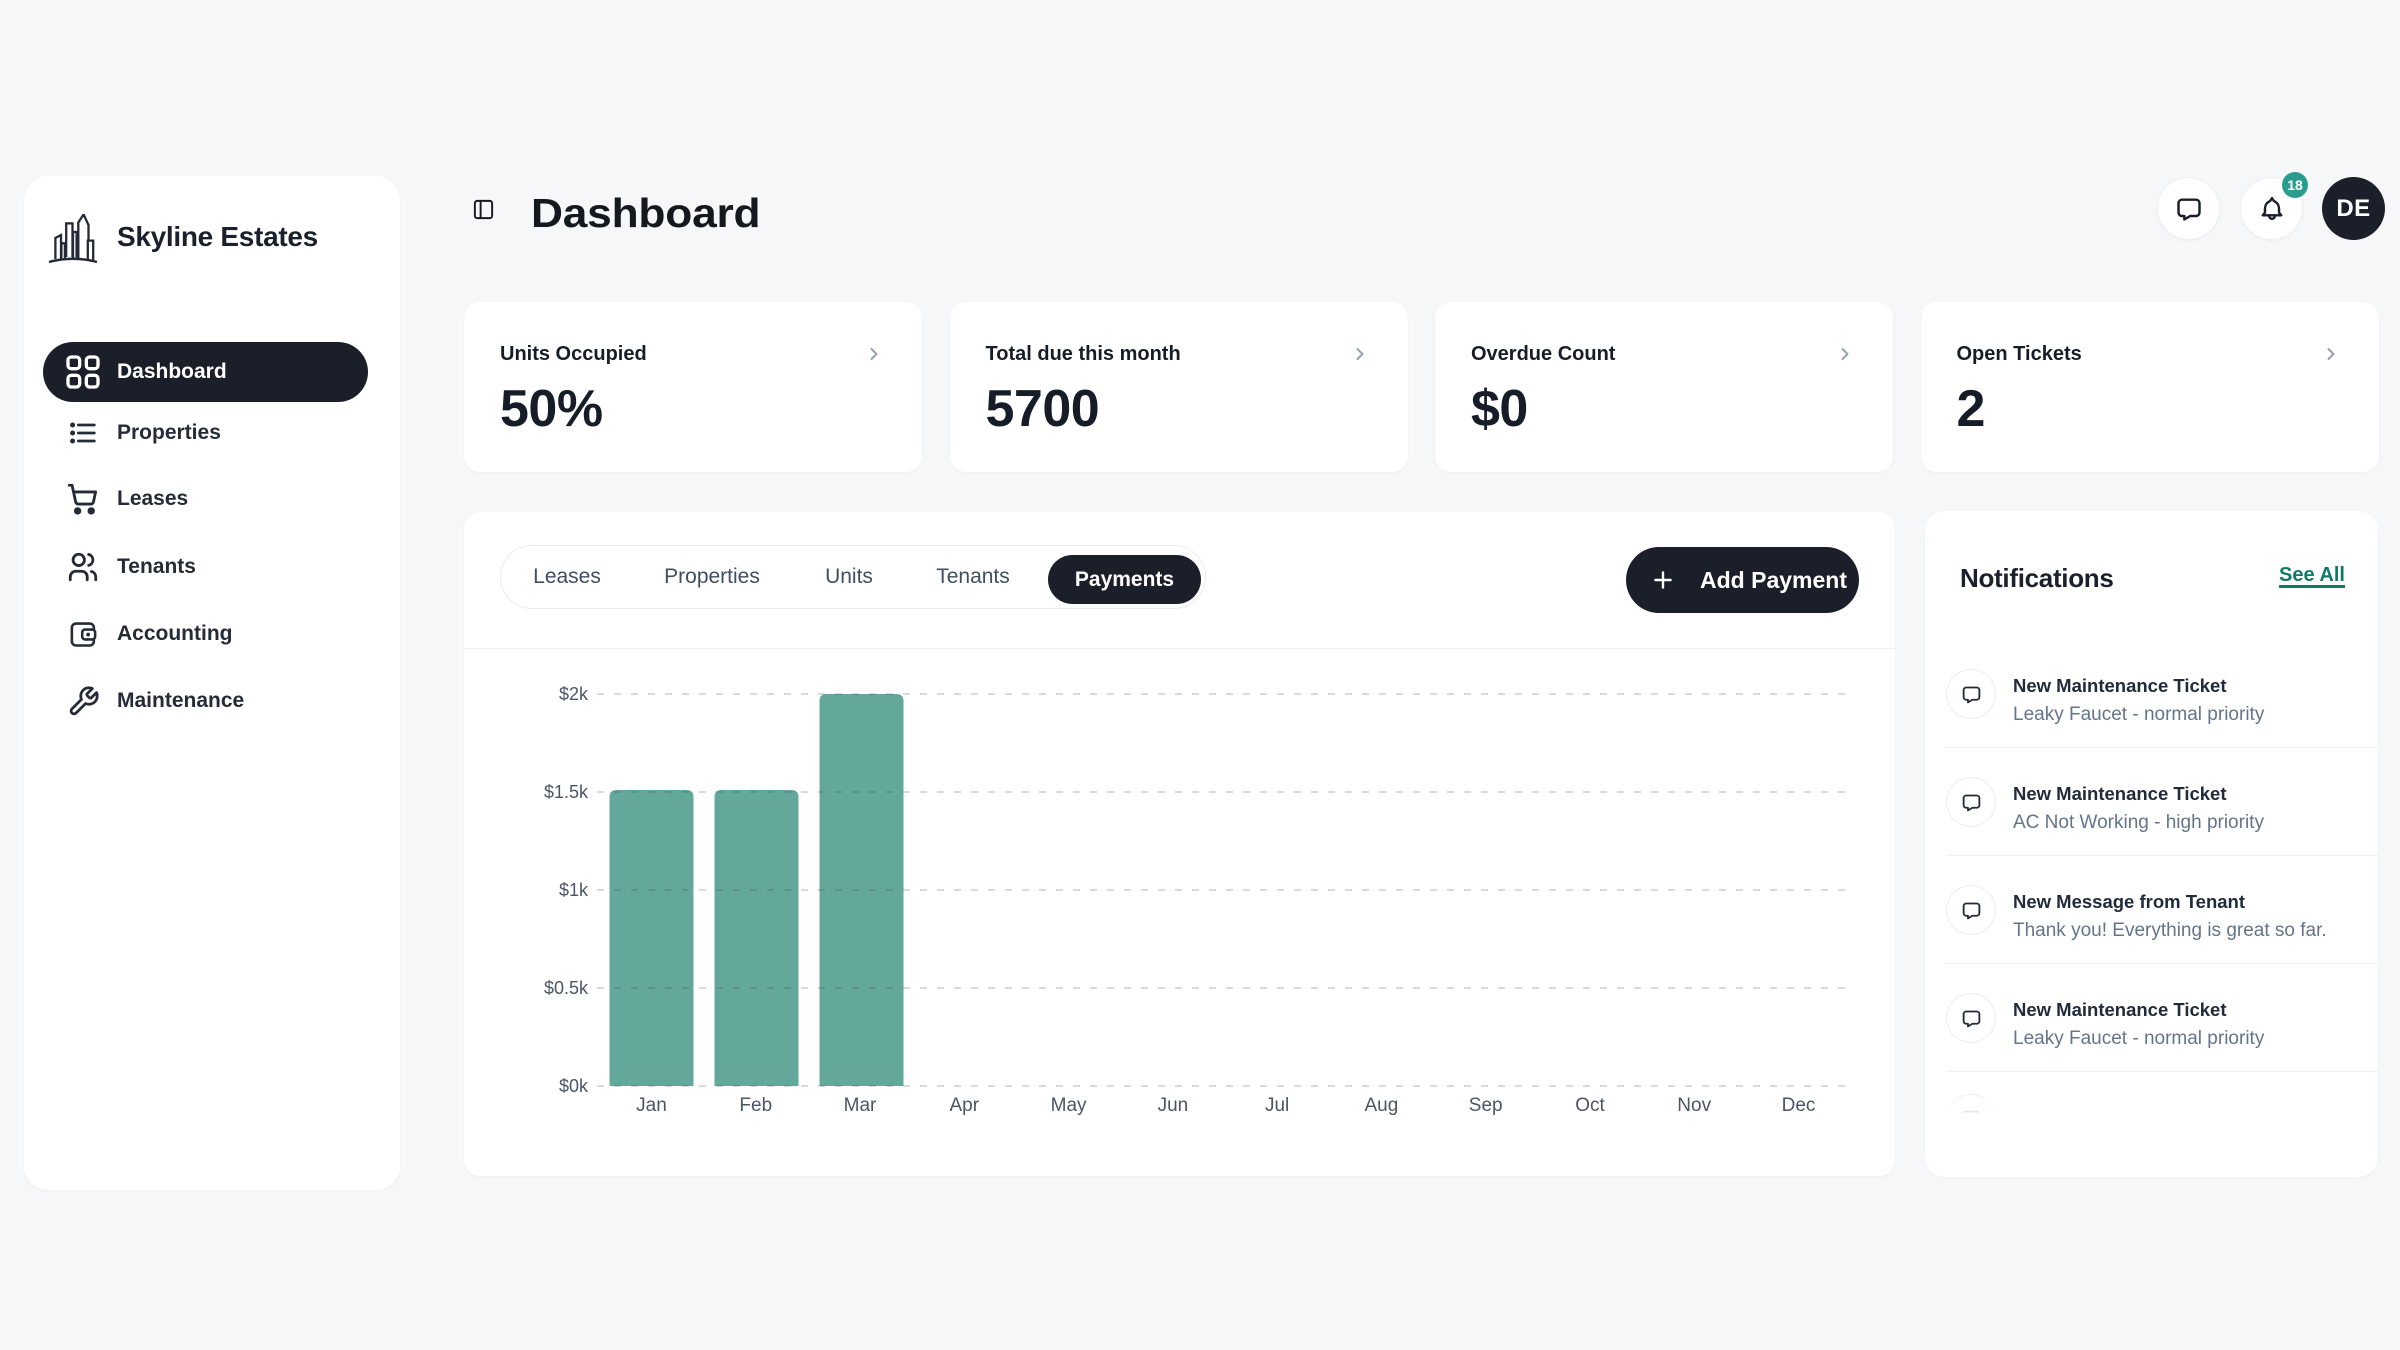 This screenshot has height=1350, width=2400. I want to click on svg-text: Apr, so click(965, 1105).